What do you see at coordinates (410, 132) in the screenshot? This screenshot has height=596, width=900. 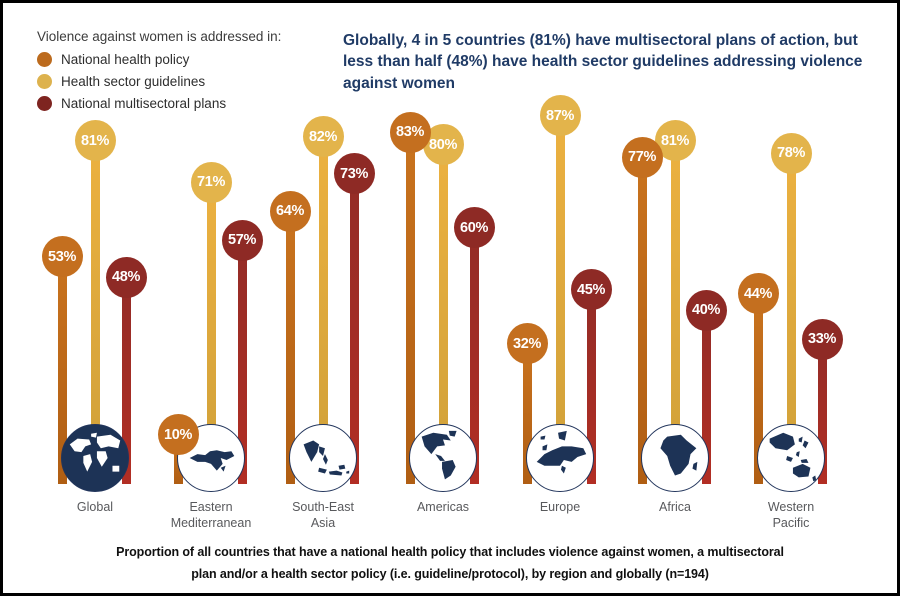 I see `lollipop-value-bubble-national-health-policy: 83%` at bounding box center [410, 132].